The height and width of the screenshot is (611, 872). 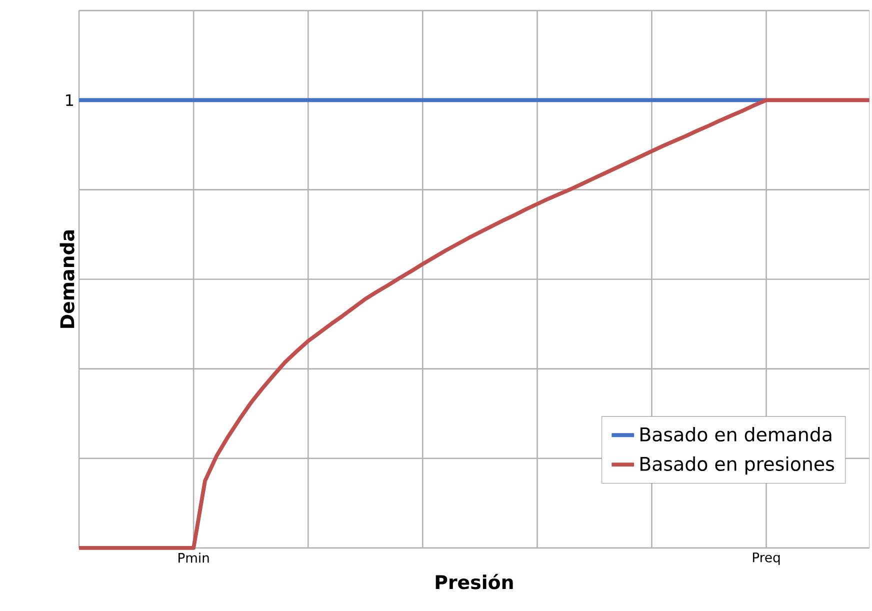 What do you see at coordinates (736, 434) in the screenshot?
I see `legend-label: Basado en demanda` at bounding box center [736, 434].